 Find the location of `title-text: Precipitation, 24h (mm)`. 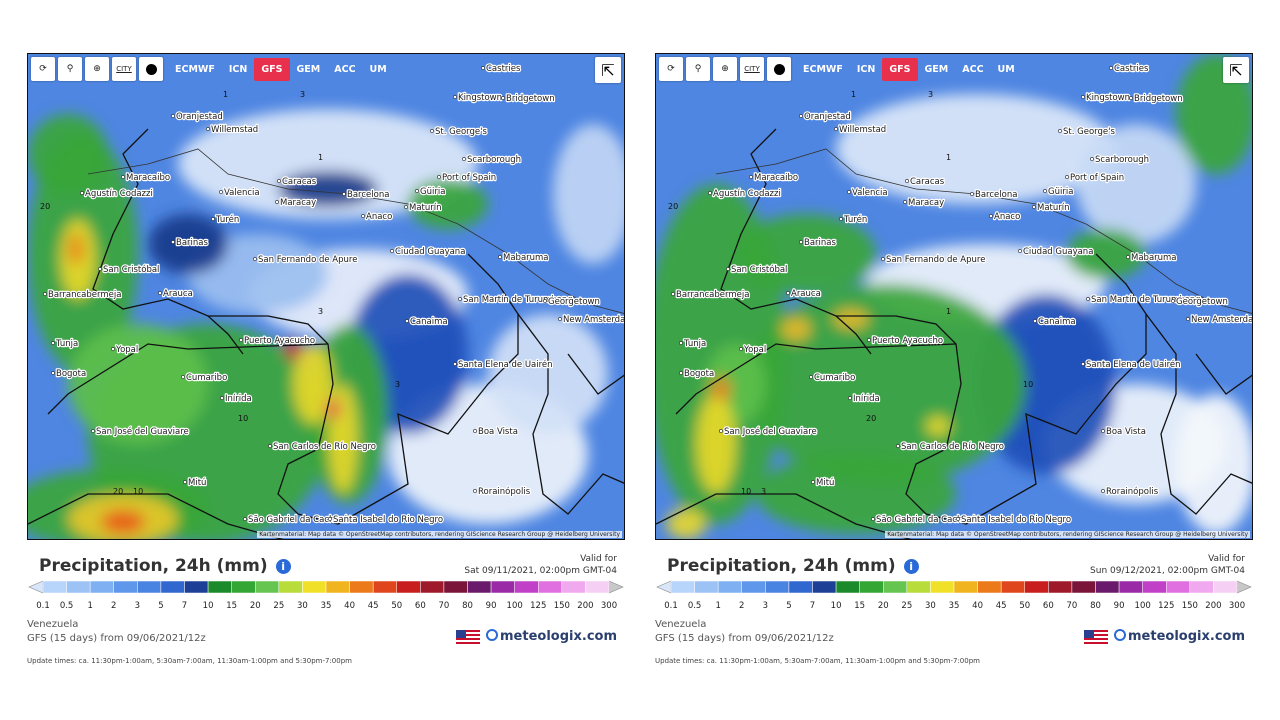

title-text: Precipitation, 24h (mm) is located at coordinates (153, 566).